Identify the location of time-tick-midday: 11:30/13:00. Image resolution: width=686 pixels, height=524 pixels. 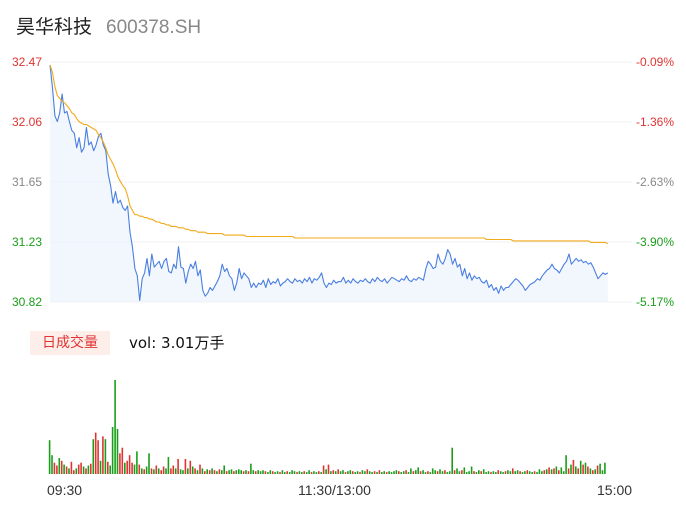
(334, 490).